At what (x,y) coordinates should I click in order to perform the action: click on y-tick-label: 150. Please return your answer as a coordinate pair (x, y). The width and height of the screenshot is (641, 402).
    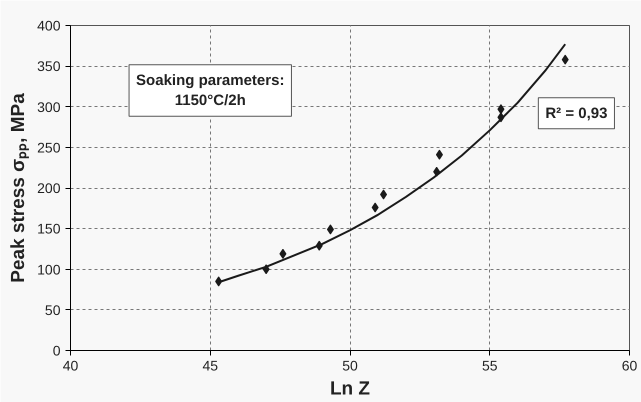
    Looking at the image, I should click on (49, 228).